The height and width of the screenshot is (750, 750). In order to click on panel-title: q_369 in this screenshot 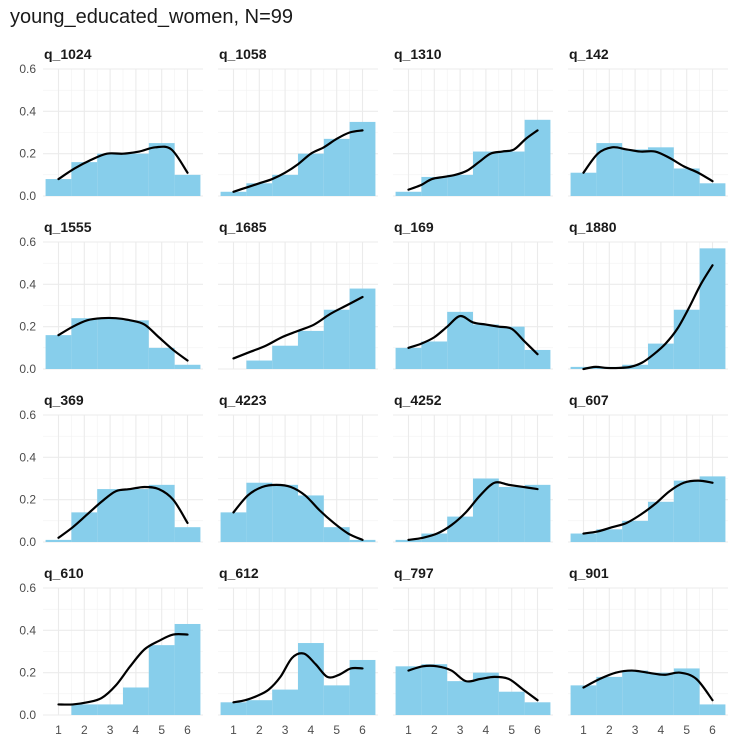, I will do `click(64, 400)`.